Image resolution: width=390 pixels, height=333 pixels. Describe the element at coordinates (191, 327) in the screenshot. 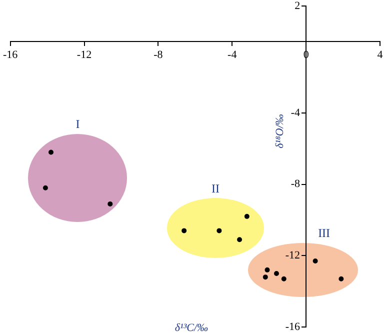

I see `x-axis-title: δ¹³C/‰` at that location.